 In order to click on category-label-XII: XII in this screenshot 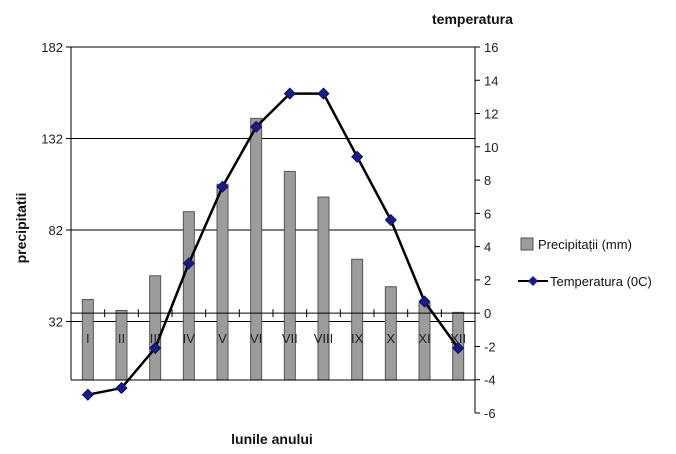, I will do `click(458, 338)`.